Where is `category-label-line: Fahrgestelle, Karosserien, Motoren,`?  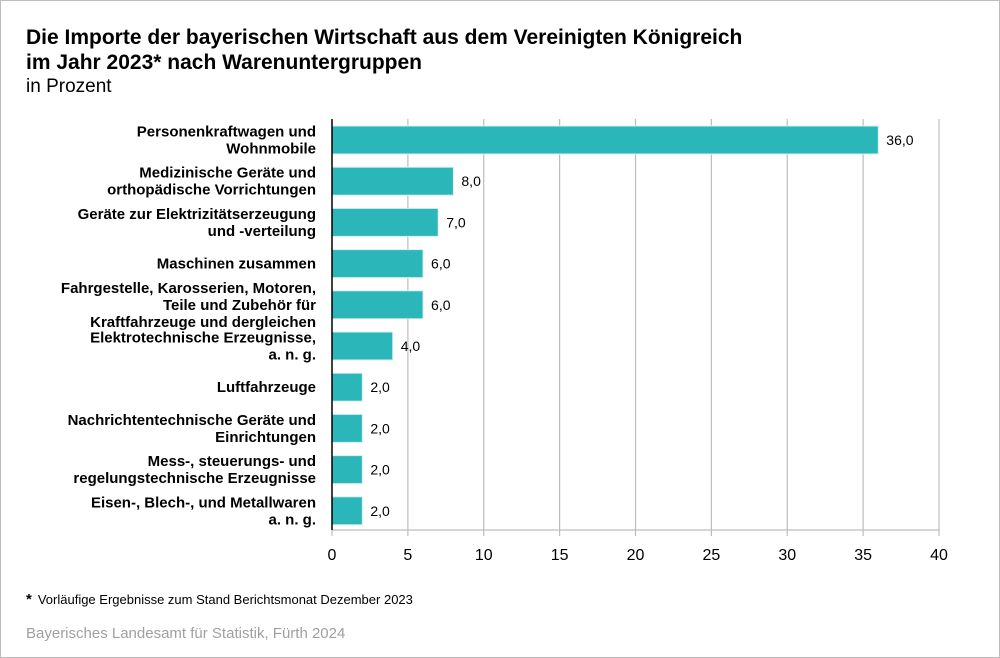
category-label-line: Fahrgestelle, Karosserien, Motoren, is located at coordinates (188, 288).